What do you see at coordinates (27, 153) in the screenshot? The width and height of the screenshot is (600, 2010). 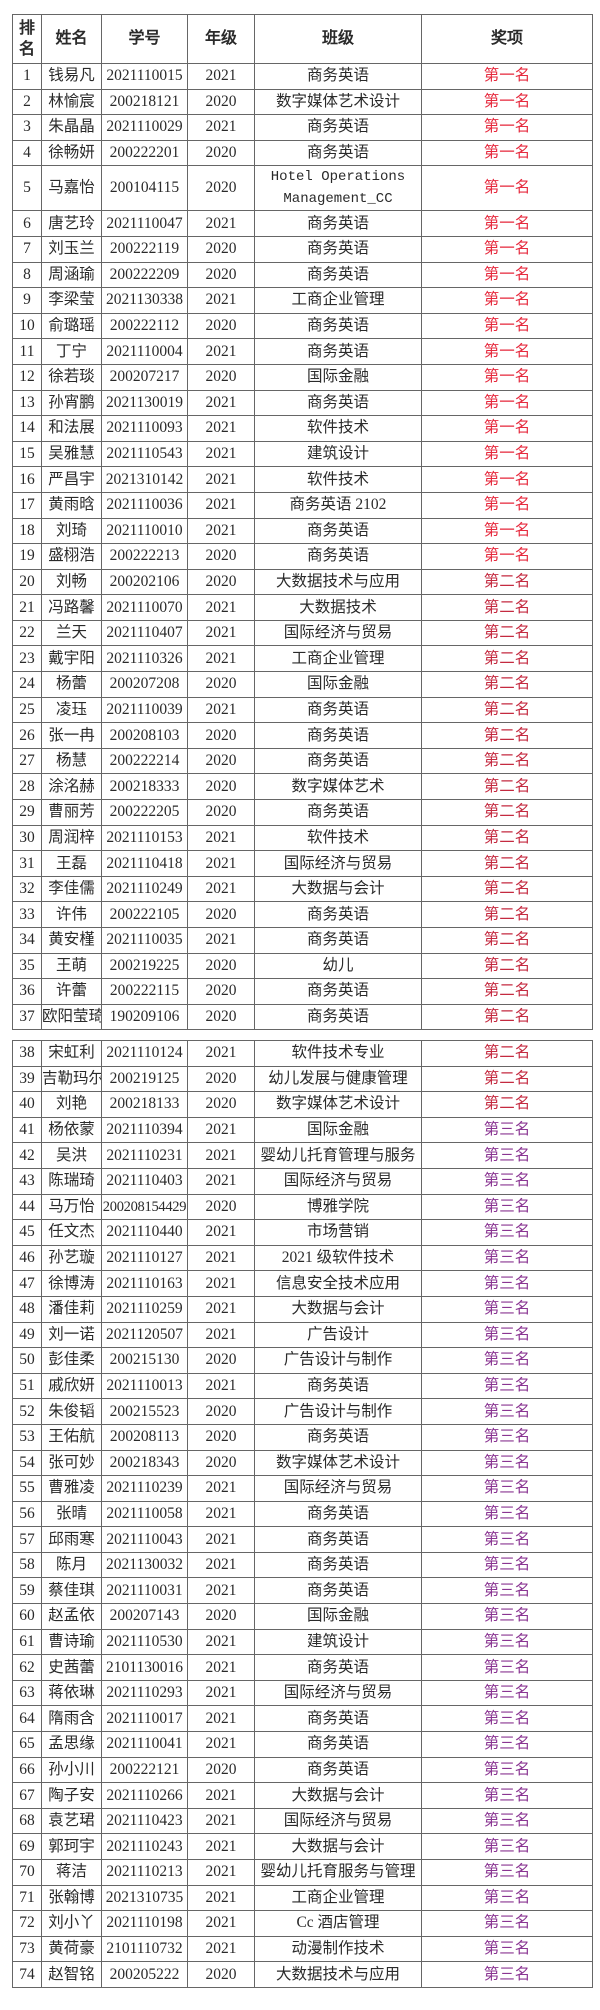 I see `rank-cell: 4` at bounding box center [27, 153].